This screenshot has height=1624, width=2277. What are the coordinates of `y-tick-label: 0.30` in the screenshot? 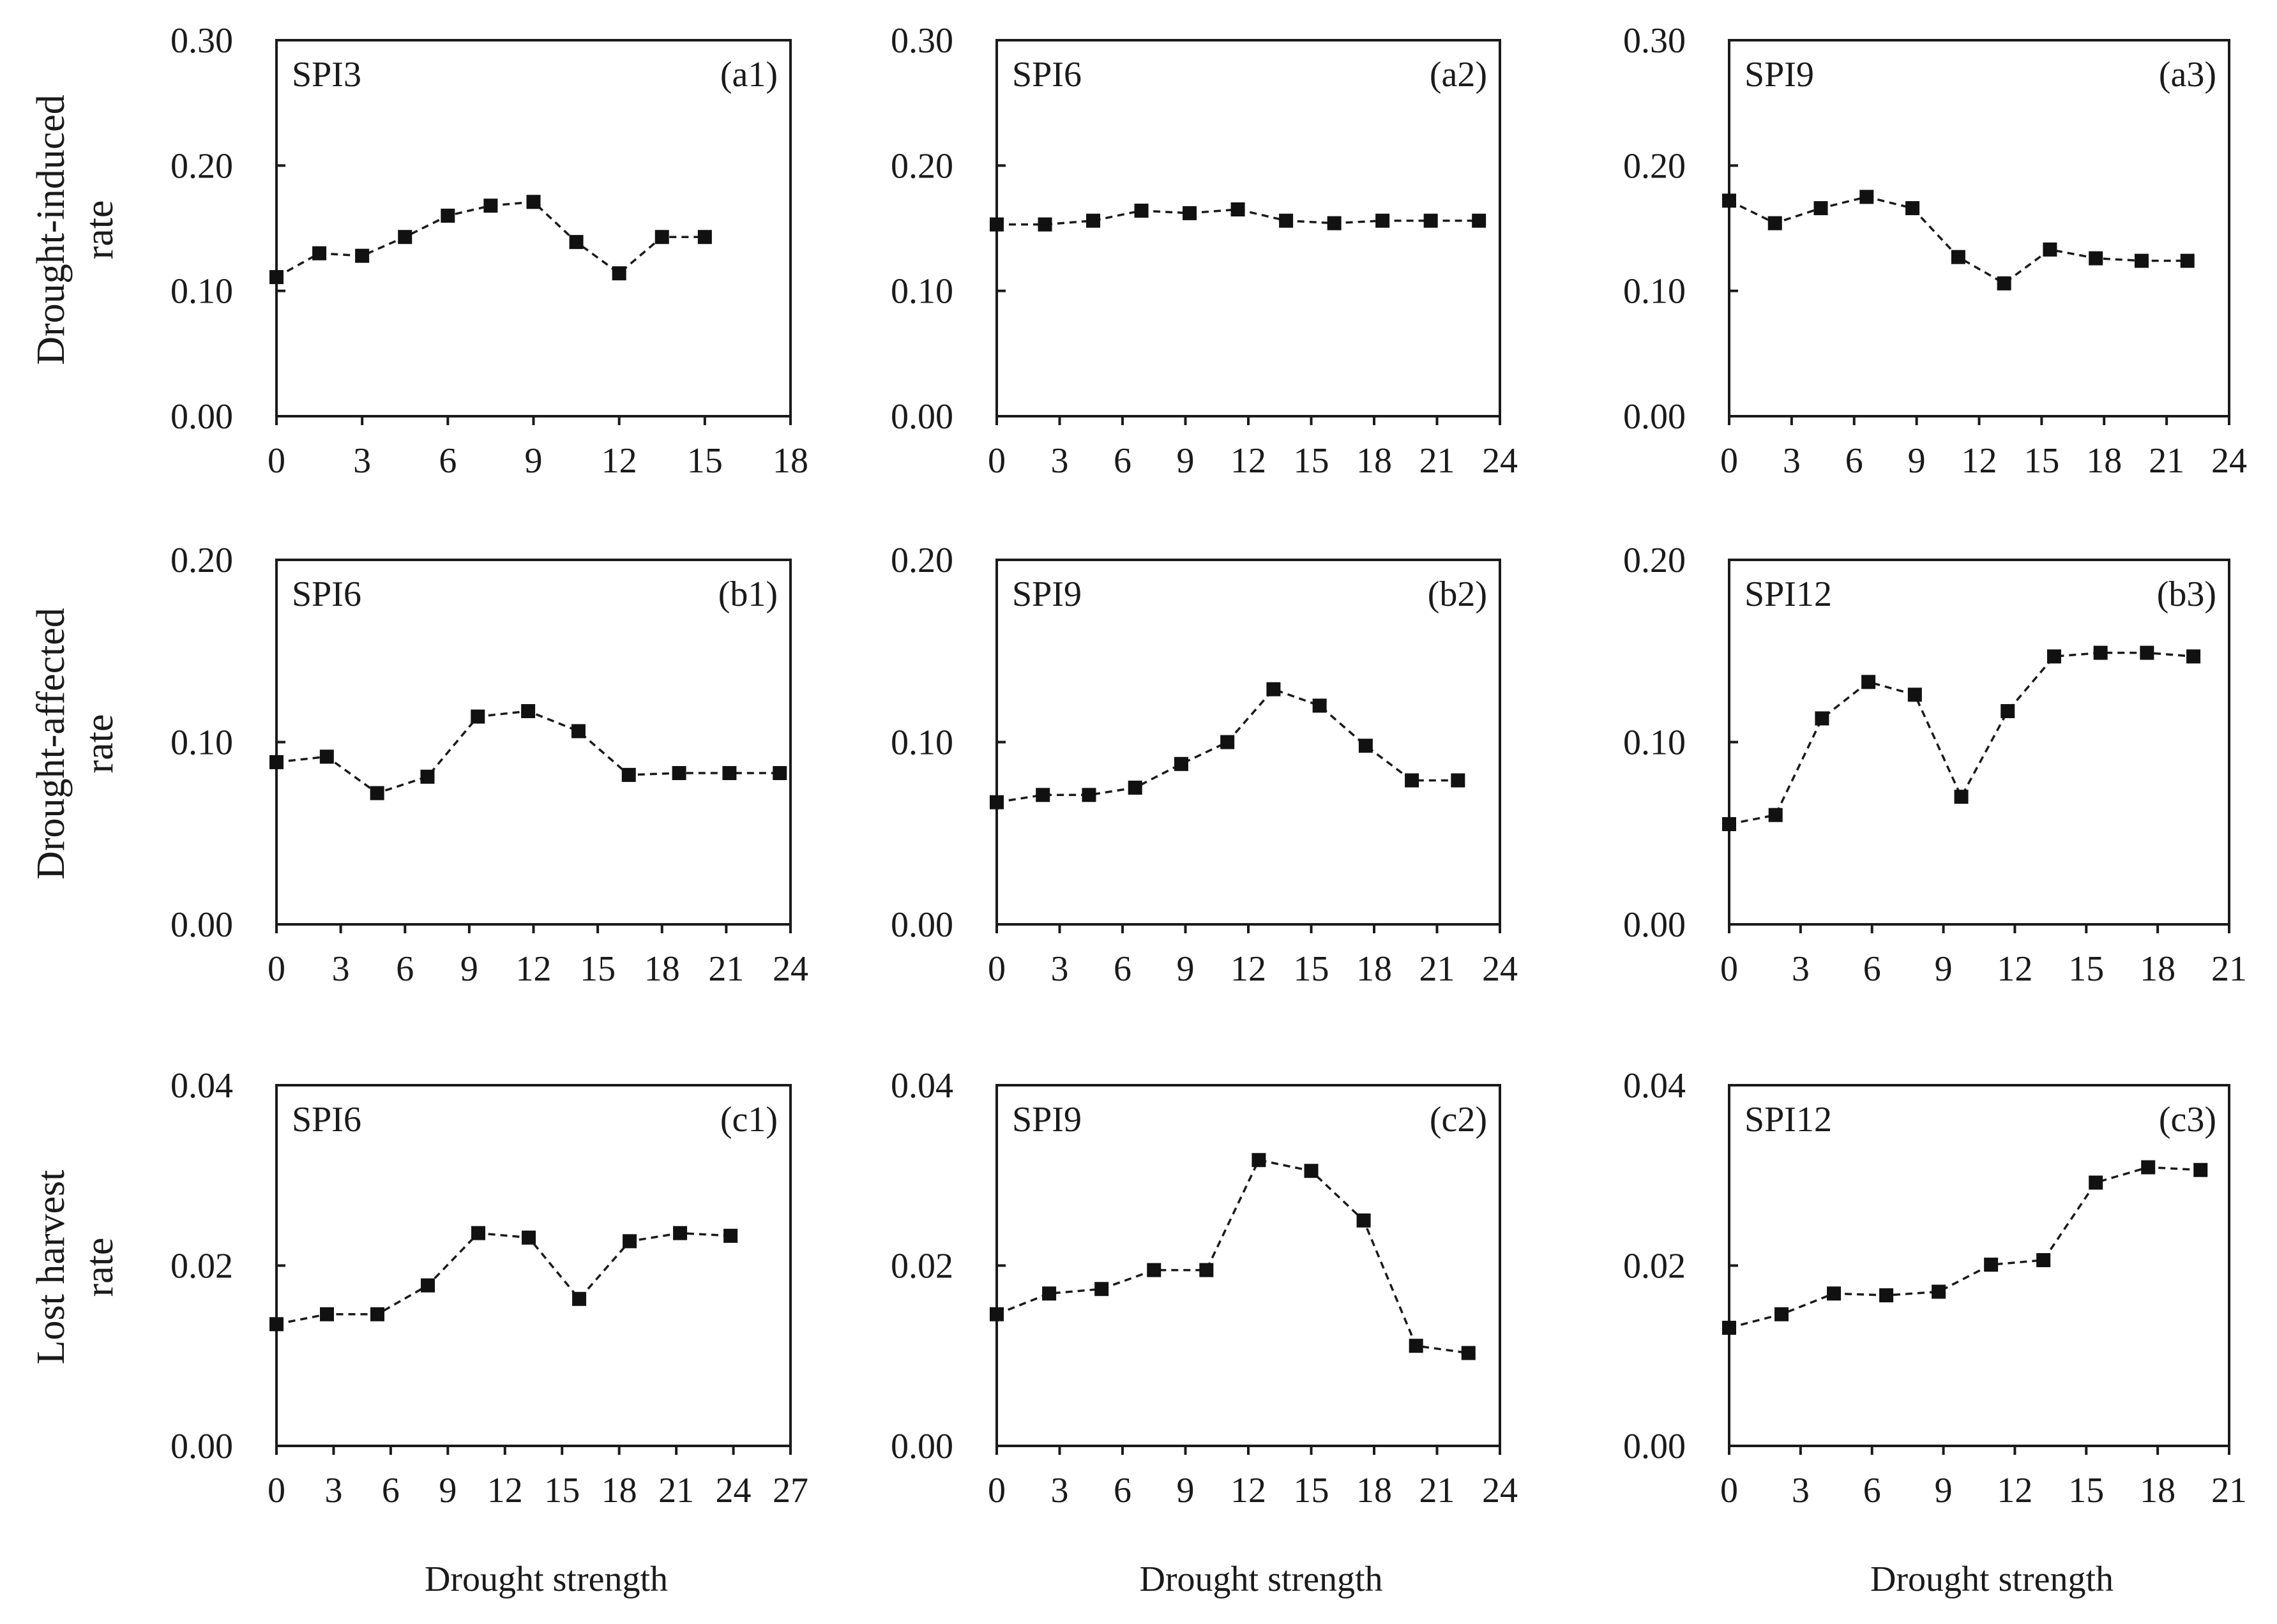 It's located at (201, 41).